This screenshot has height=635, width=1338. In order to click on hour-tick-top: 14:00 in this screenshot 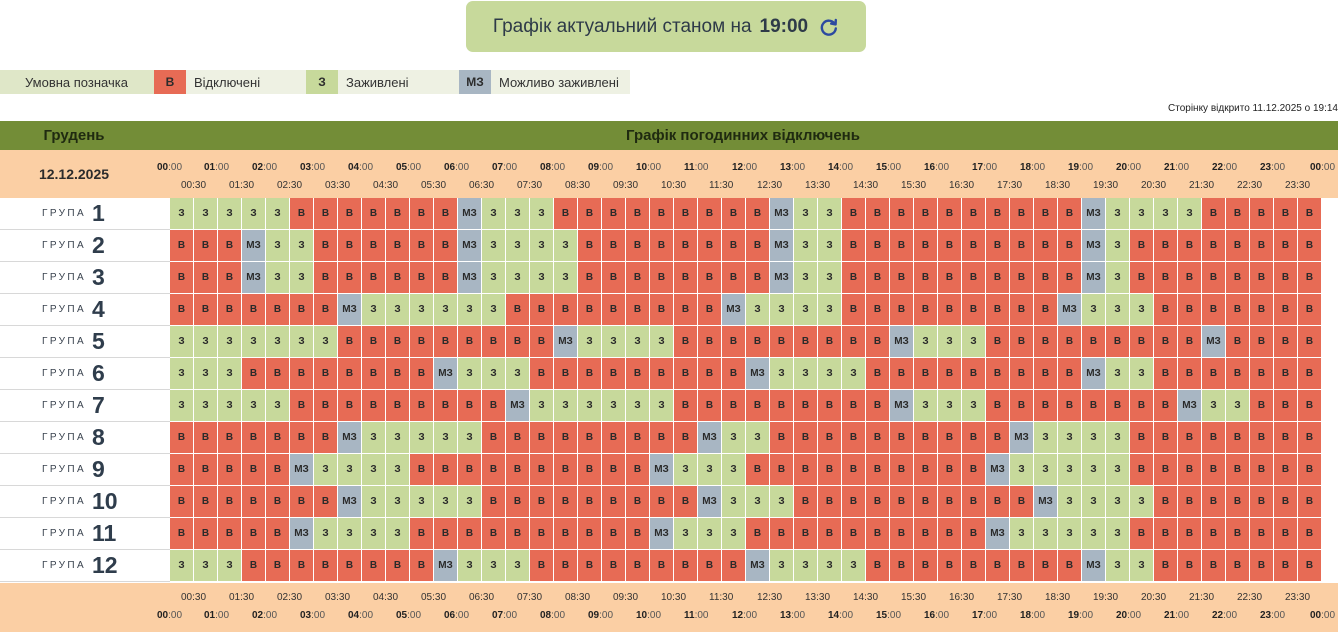, I will do `click(841, 167)`.